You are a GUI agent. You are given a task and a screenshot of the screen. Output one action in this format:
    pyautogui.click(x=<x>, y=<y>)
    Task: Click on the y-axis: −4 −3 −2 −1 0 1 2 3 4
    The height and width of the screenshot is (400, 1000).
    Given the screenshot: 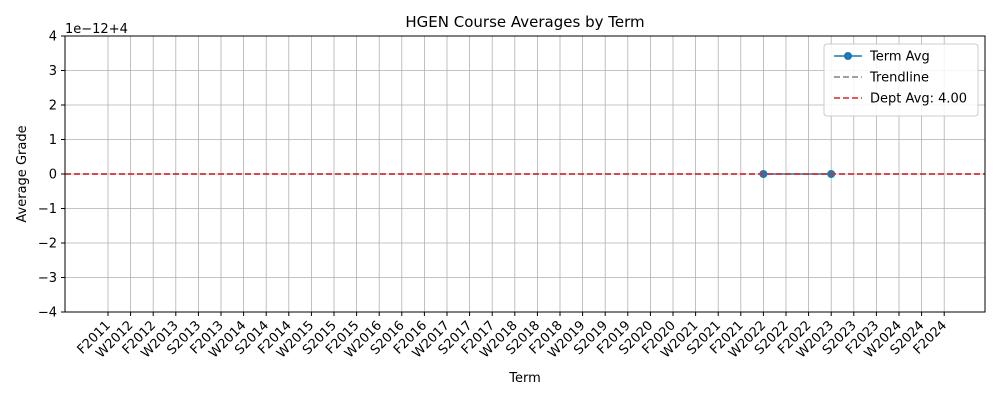 What is the action you would take?
    pyautogui.click(x=51, y=175)
    